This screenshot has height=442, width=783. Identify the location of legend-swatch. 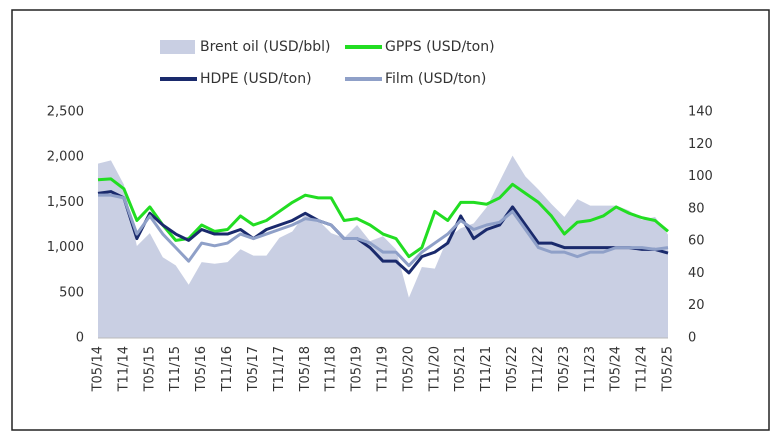
(177, 47).